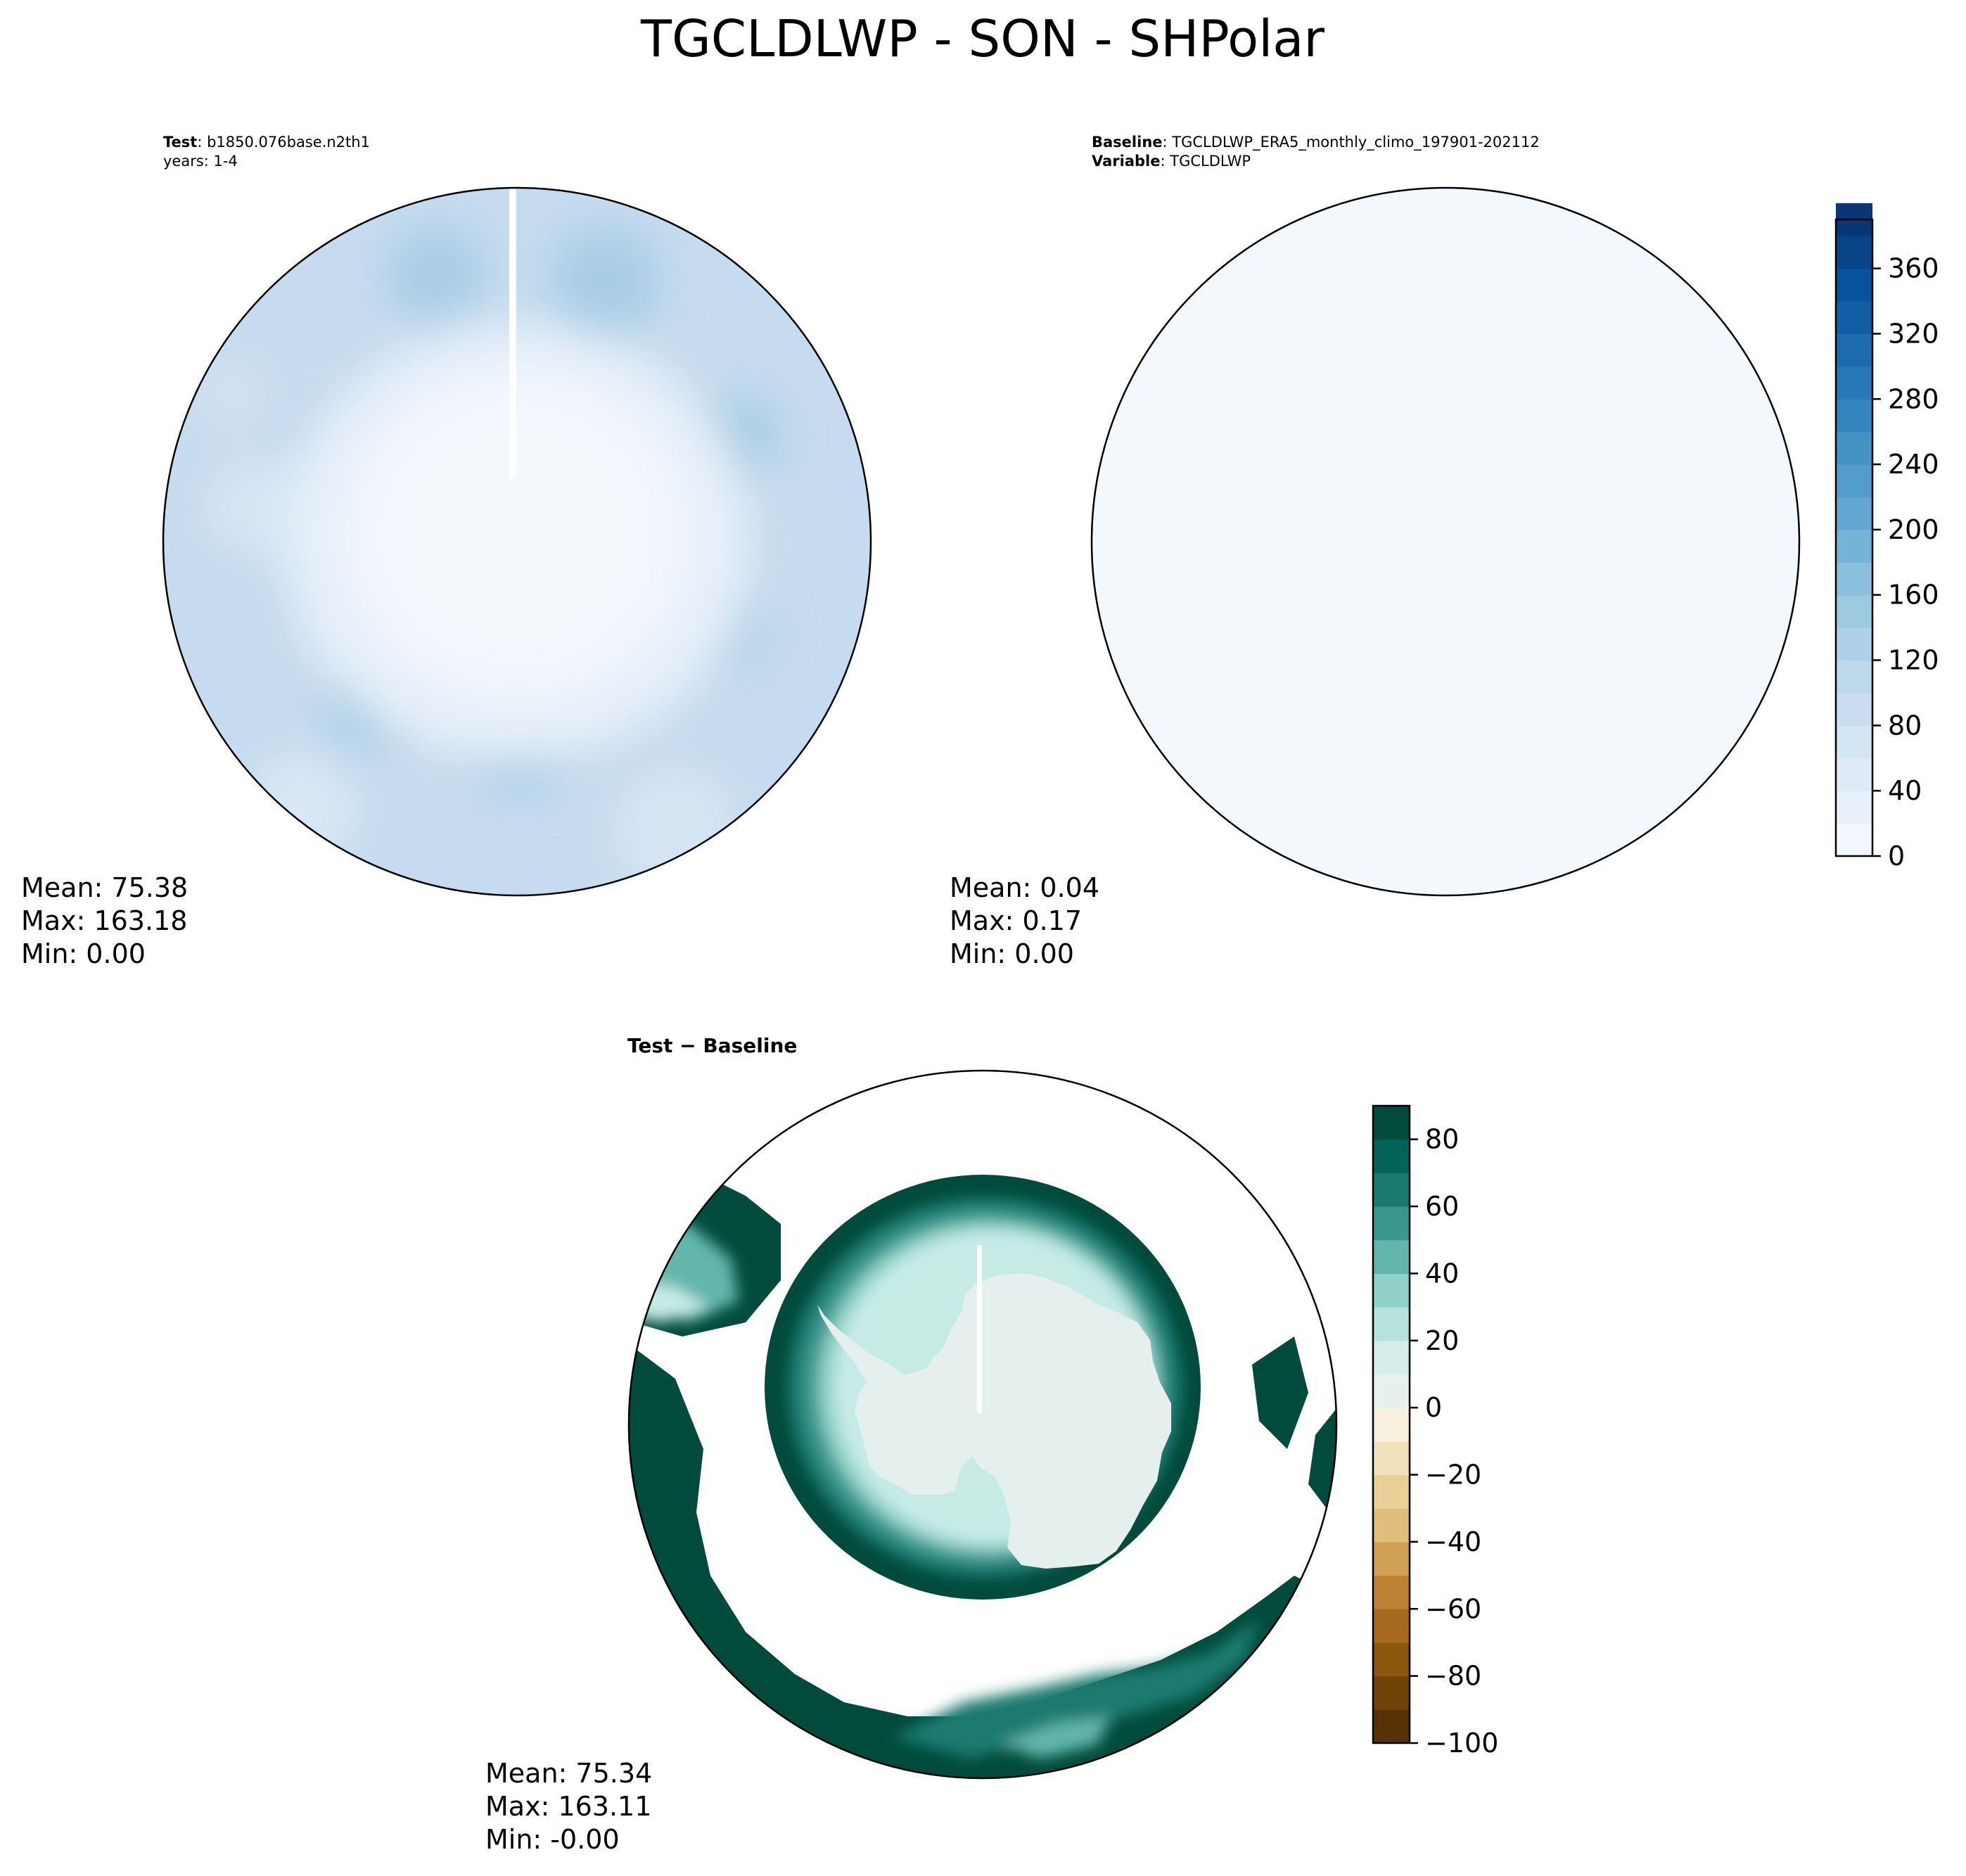 The width and height of the screenshot is (1966, 1876). What do you see at coordinates (1913, 660) in the screenshot?
I see `colorbar-tick-label: 120` at bounding box center [1913, 660].